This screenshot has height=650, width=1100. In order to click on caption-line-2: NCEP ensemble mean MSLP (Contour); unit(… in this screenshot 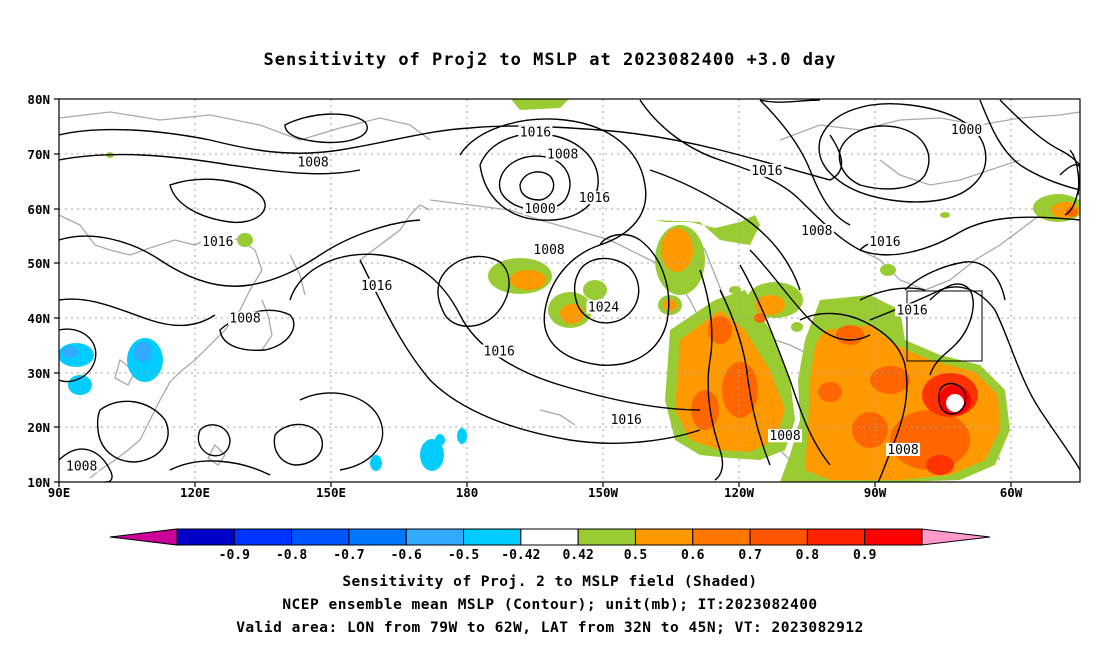, I will do `click(550, 605)`.